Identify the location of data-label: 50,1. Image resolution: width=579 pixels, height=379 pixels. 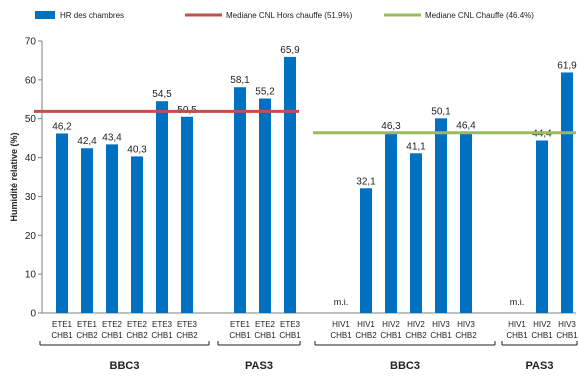
(441, 111).